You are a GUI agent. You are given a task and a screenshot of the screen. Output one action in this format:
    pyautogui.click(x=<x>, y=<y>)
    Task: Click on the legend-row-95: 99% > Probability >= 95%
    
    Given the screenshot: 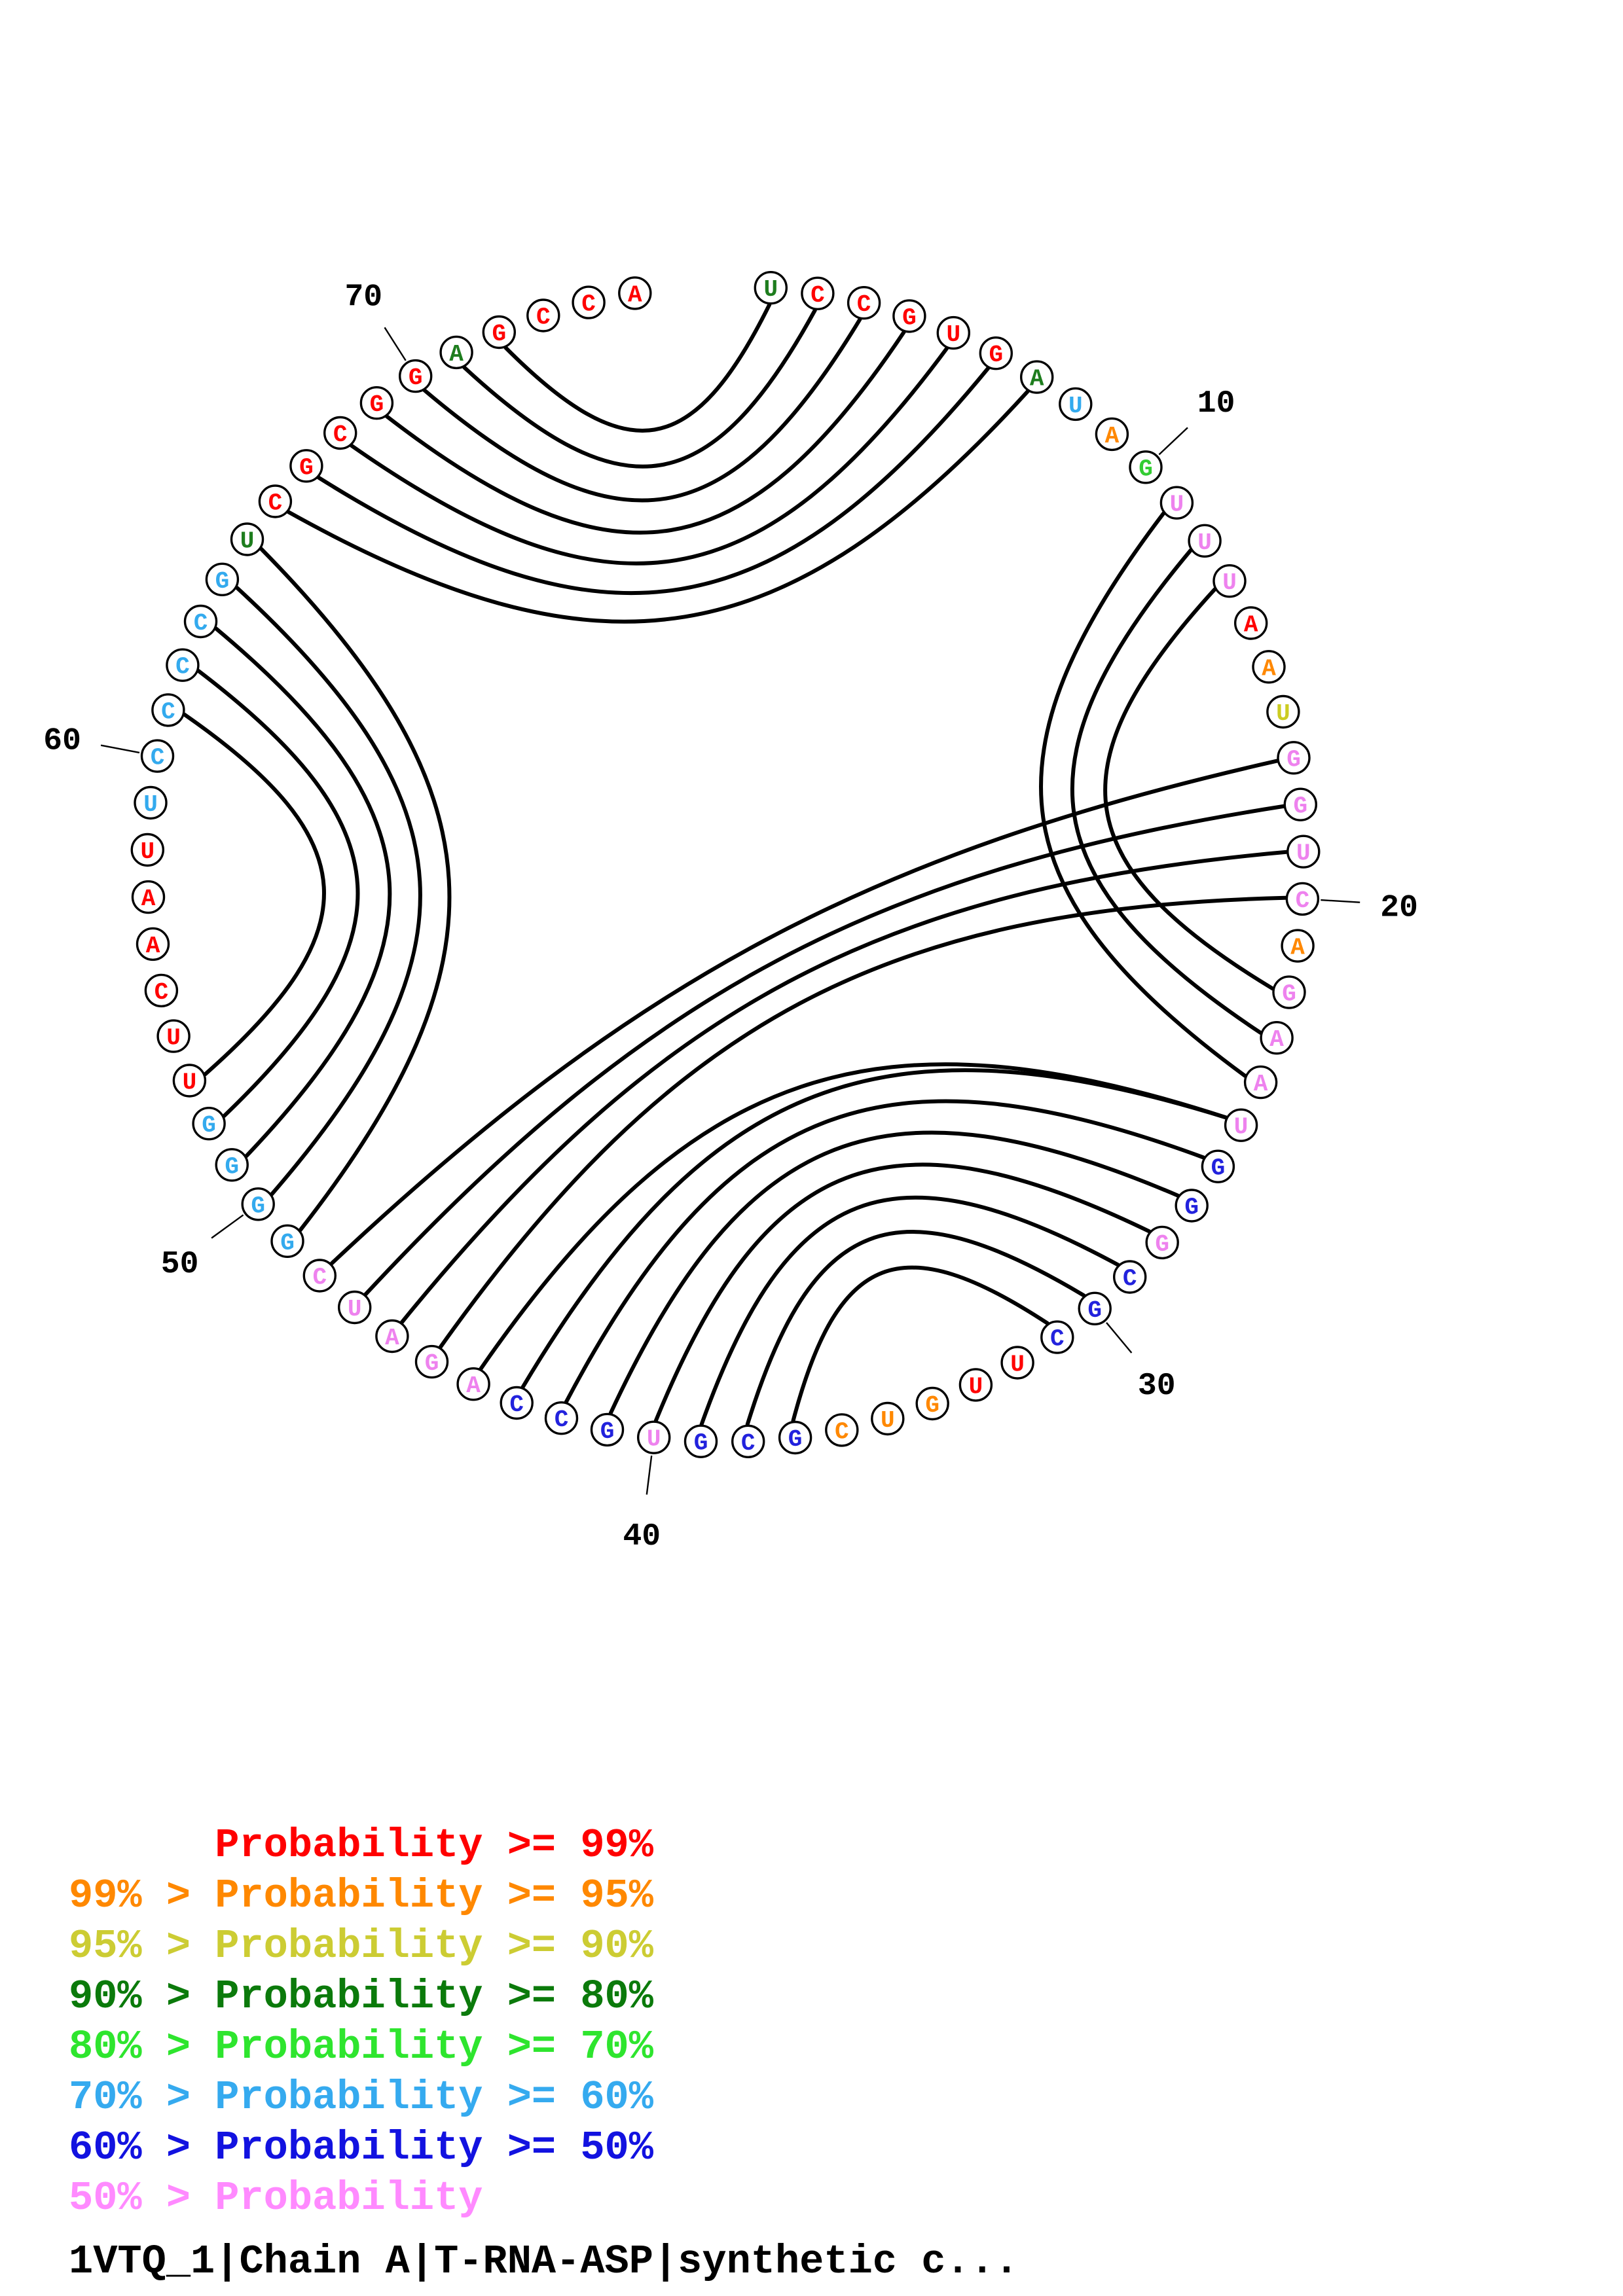 What is the action you would take?
    pyautogui.click(x=361, y=1896)
    